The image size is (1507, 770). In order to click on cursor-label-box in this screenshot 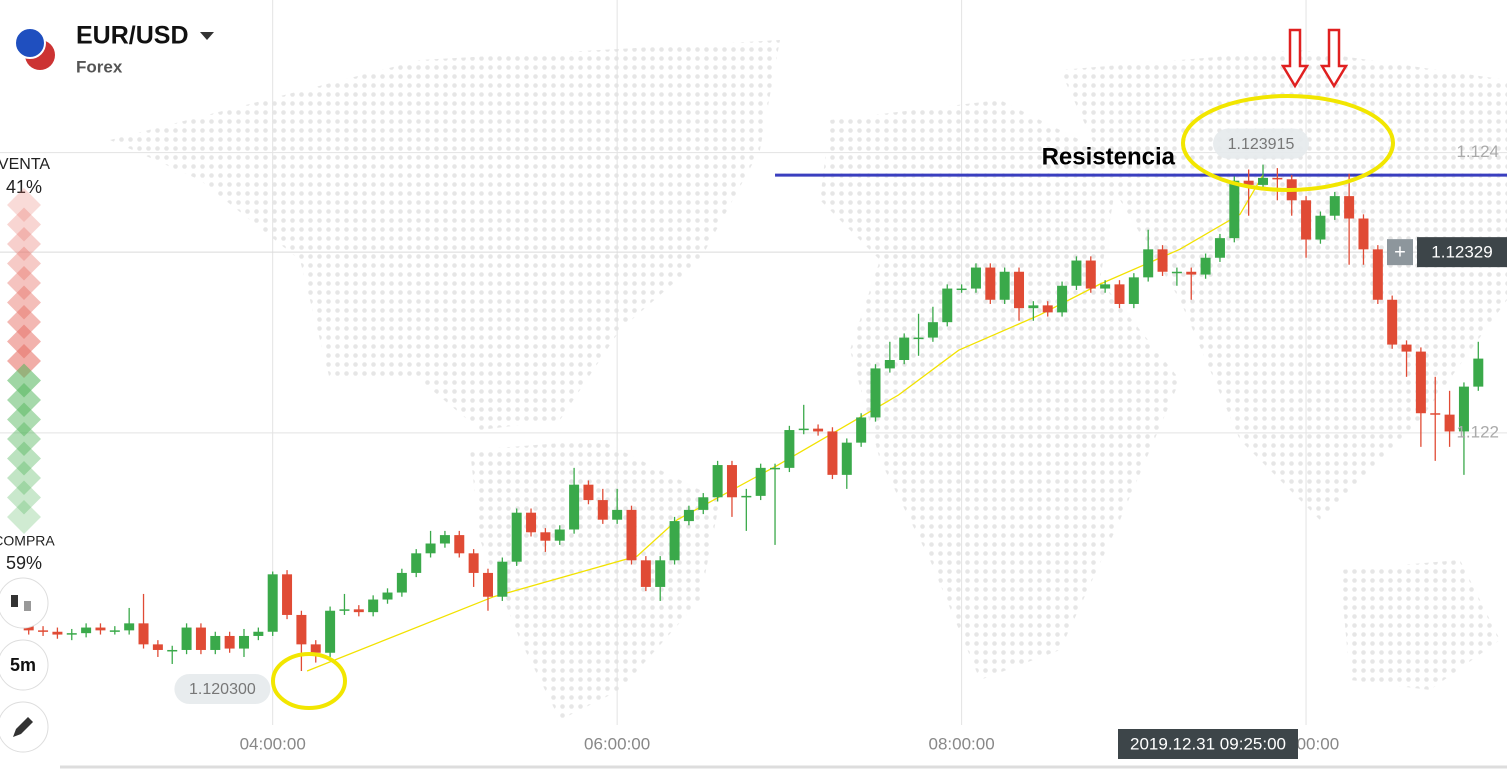, I will do `click(1208, 744)`.